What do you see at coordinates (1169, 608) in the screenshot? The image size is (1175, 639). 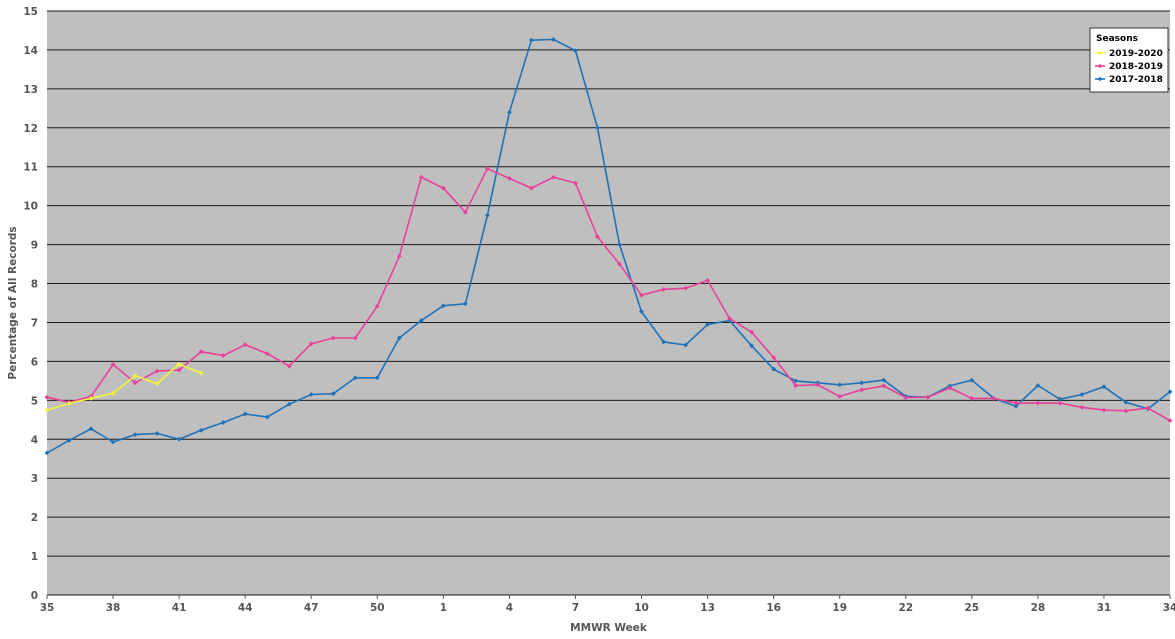 I see `x-tick-label: 34` at bounding box center [1169, 608].